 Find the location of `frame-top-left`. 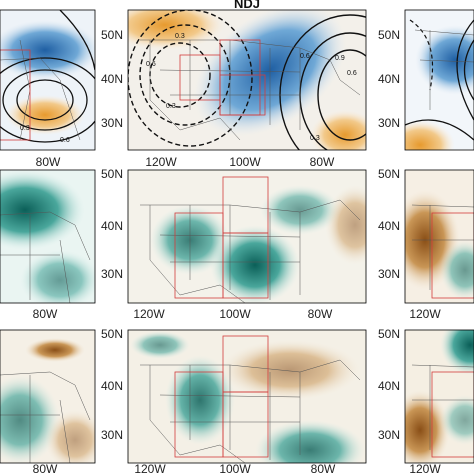

frame-top-left is located at coordinates (48, 80).